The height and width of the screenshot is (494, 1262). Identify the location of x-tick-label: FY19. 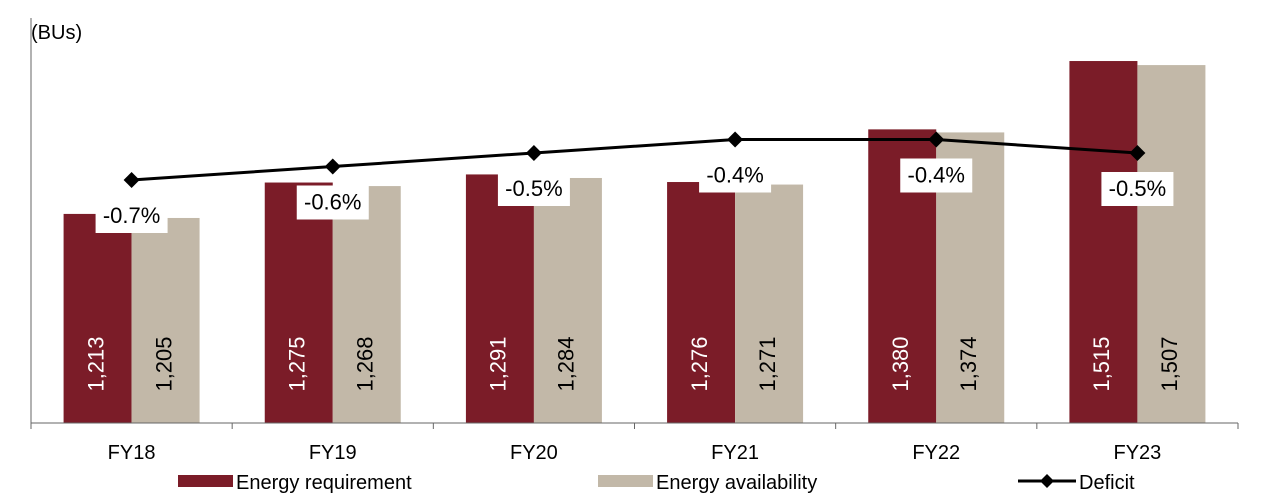
(333, 453).